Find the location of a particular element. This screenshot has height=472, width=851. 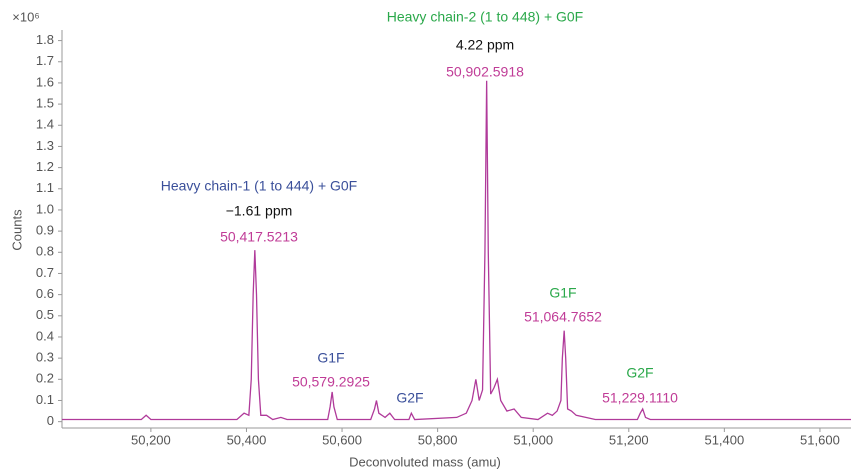

x-tick-label: 50,200 is located at coordinates (151, 439).